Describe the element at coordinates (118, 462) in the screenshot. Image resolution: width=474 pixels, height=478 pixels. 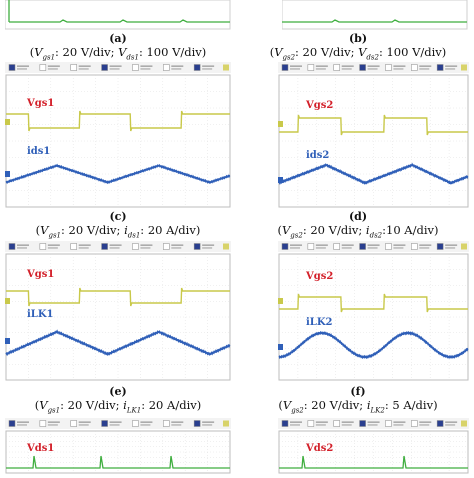
I see `vds1-trace` at that location.